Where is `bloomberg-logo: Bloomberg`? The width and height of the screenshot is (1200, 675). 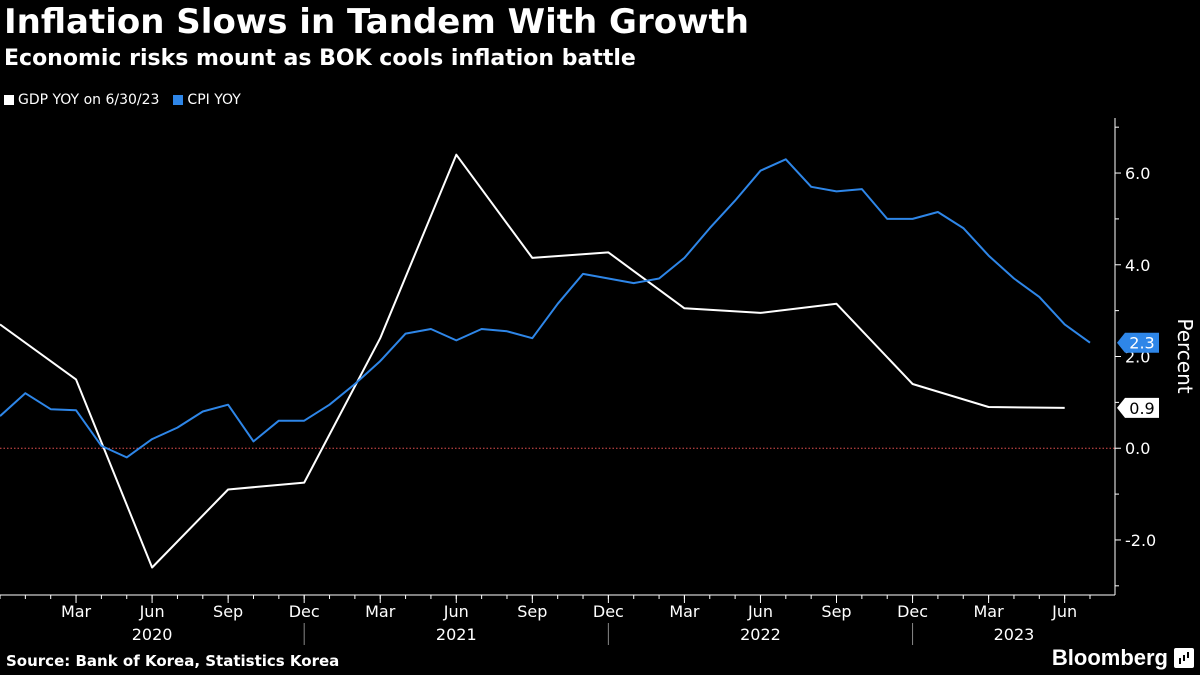 bloomberg-logo: Bloomberg is located at coordinates (1109, 657).